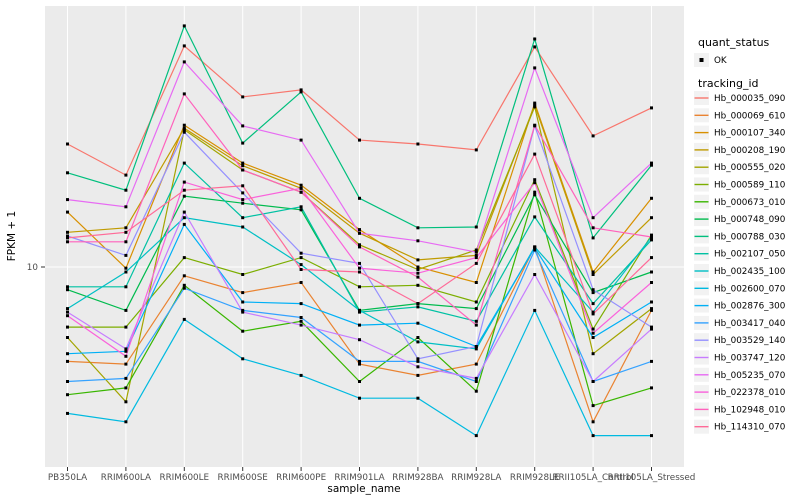  Describe the element at coordinates (750, 307) in the screenshot. I see `legend-item-label: Hb_002876_300` at that location.